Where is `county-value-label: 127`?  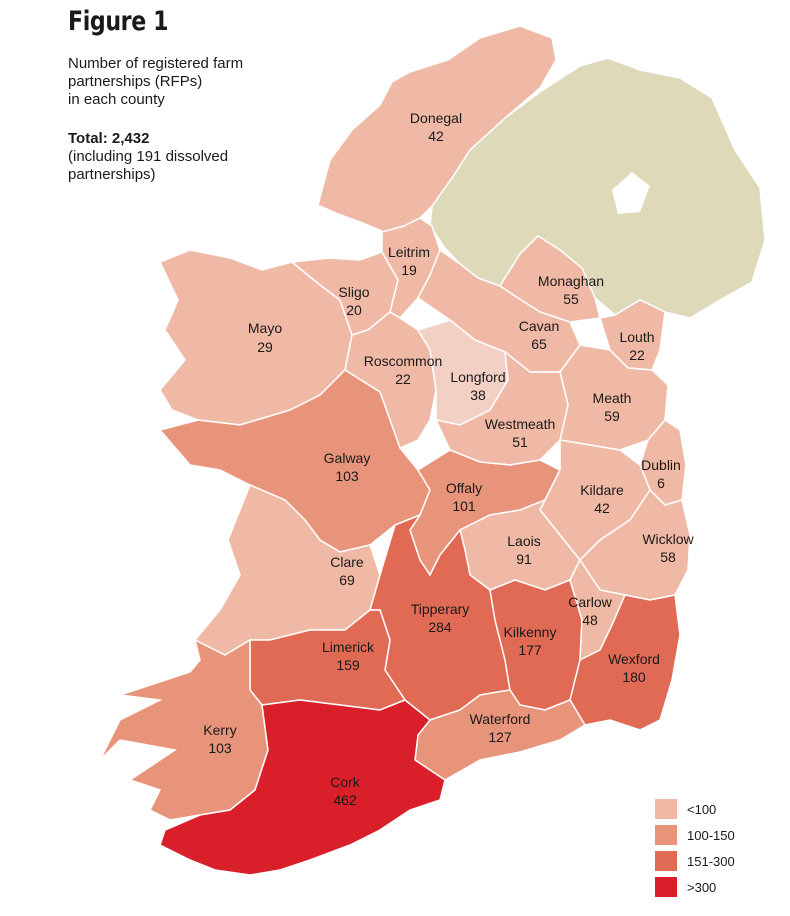
county-value-label: 127 is located at coordinates (500, 737).